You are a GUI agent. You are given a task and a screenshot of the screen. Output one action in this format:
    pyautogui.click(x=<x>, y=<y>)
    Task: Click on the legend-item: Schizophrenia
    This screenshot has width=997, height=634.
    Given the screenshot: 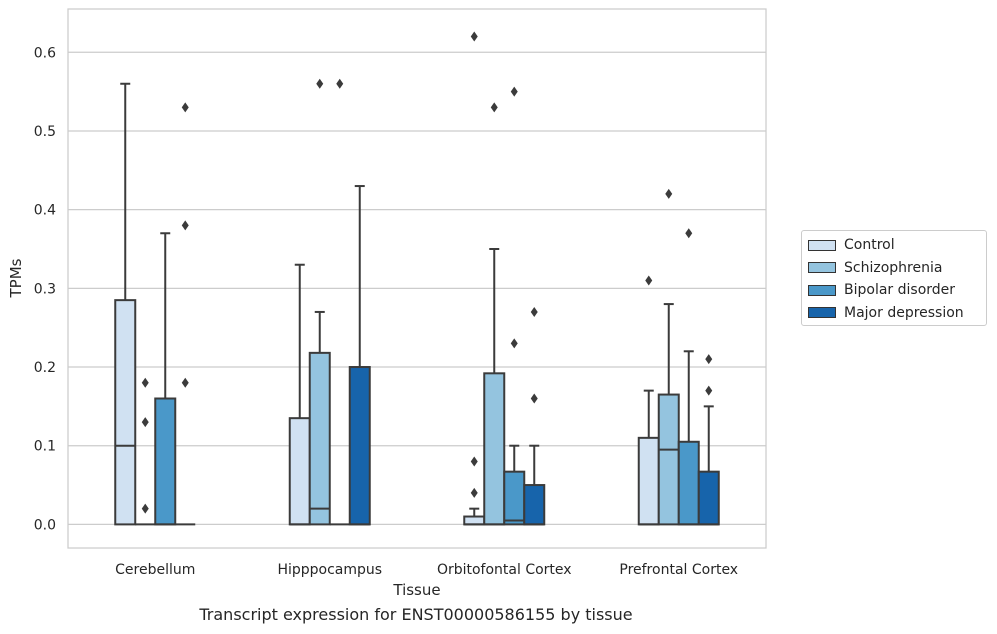 What is the action you would take?
    pyautogui.click(x=897, y=268)
    